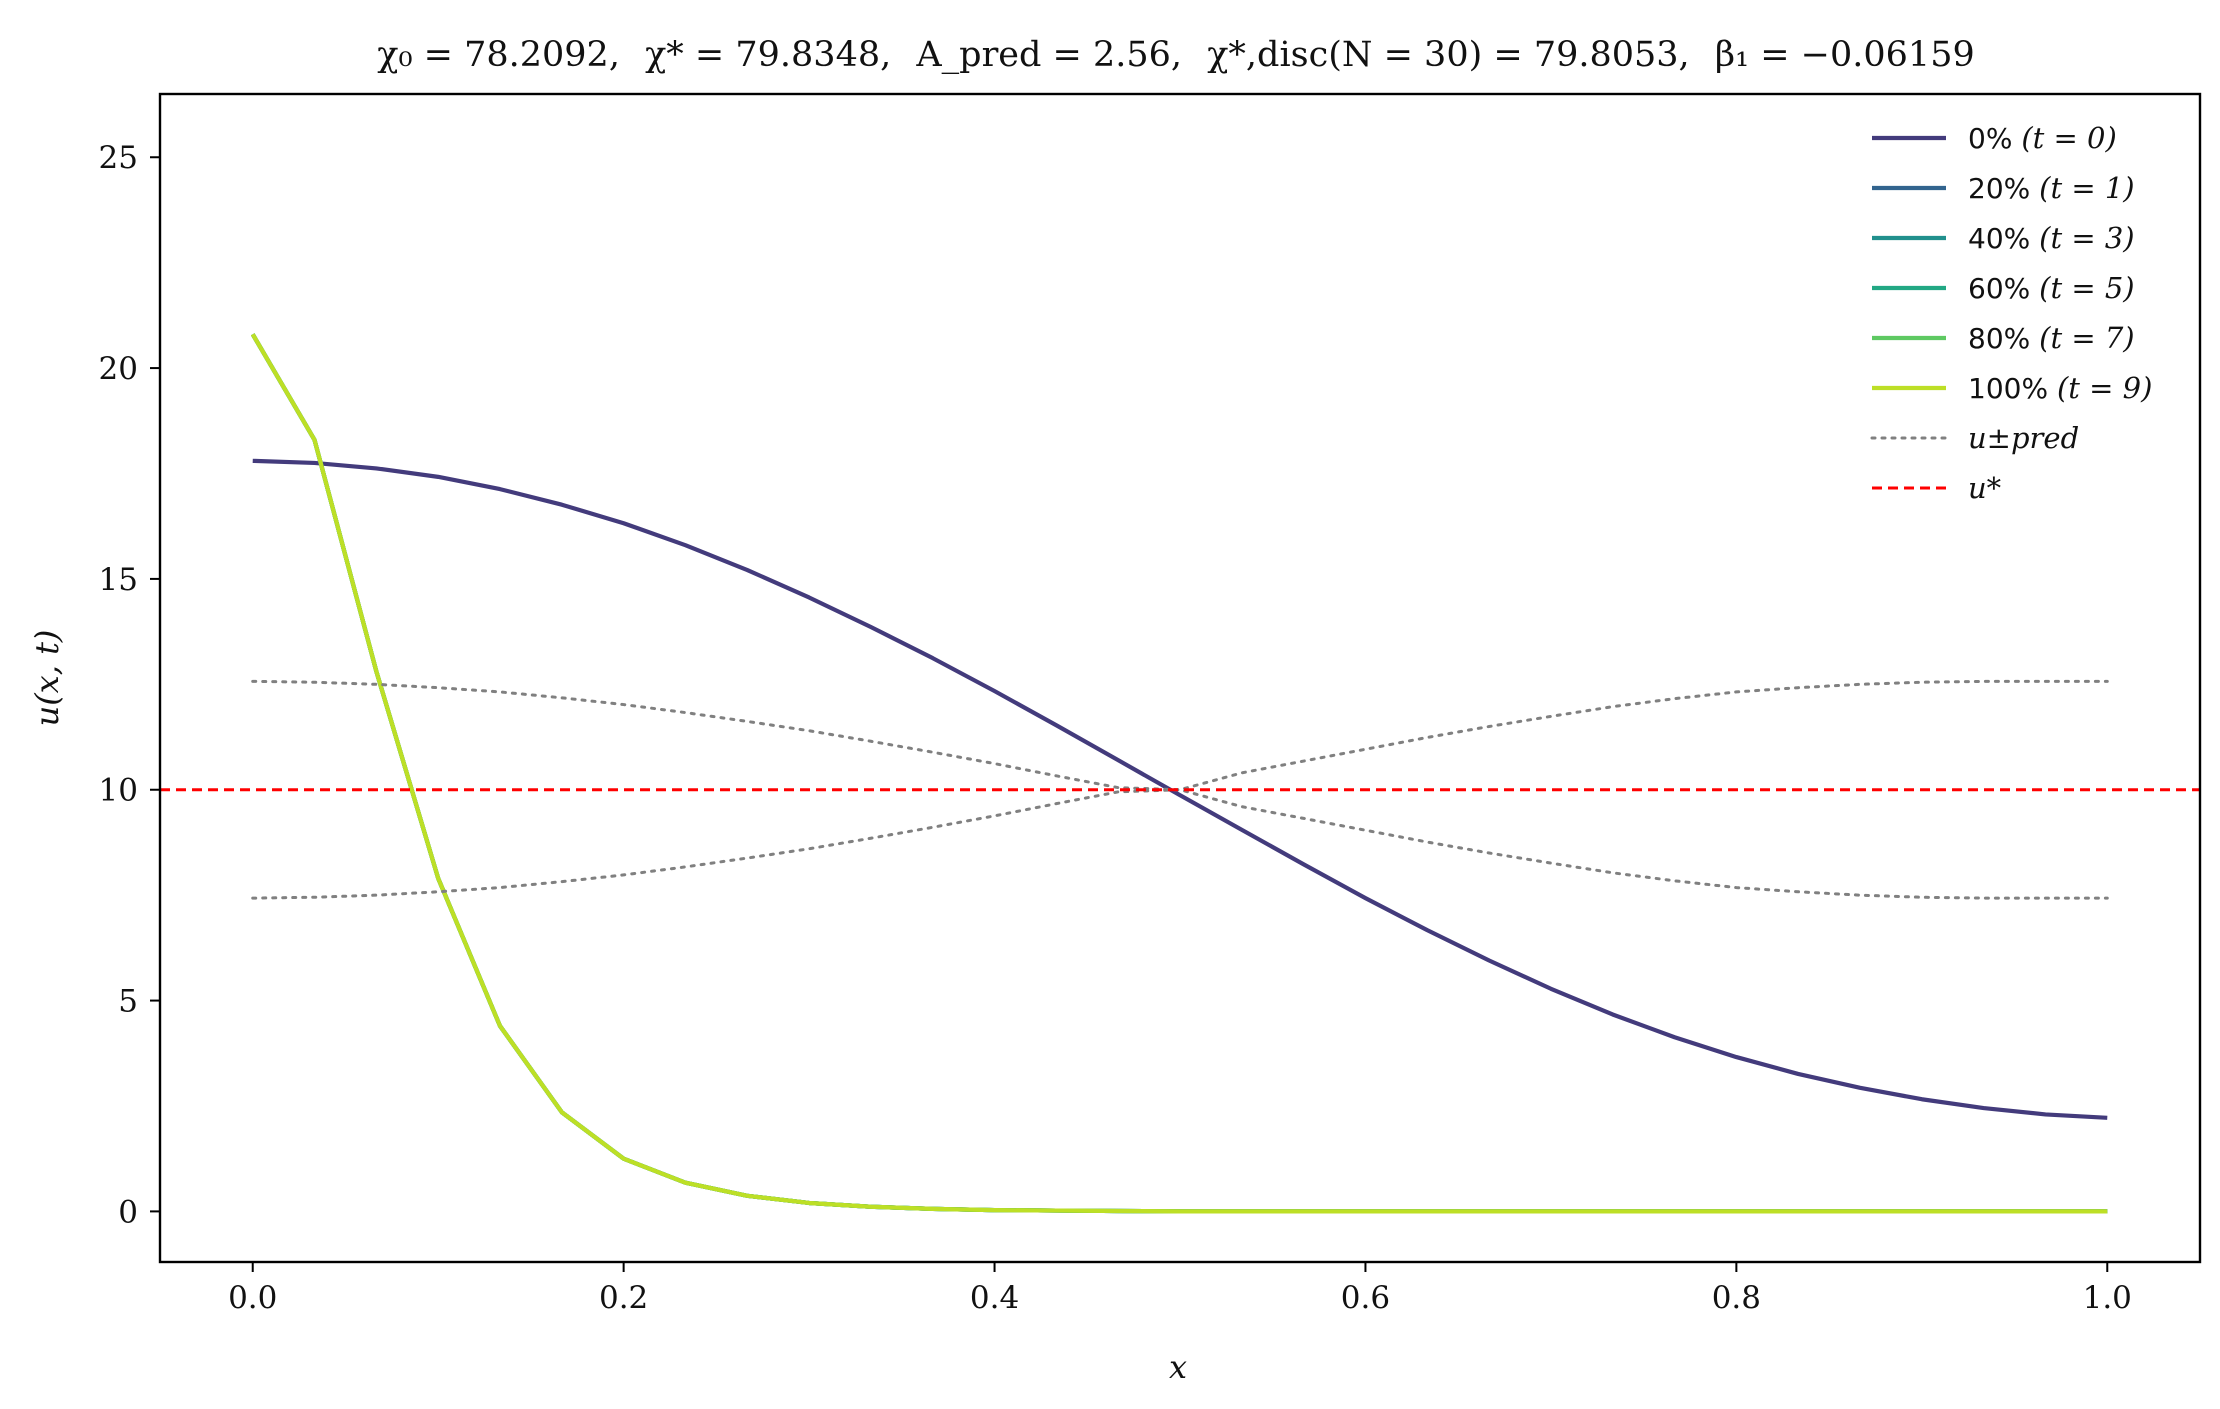 The height and width of the screenshot is (1409, 2220). I want to click on y-tick-label: 0, so click(128, 1212).